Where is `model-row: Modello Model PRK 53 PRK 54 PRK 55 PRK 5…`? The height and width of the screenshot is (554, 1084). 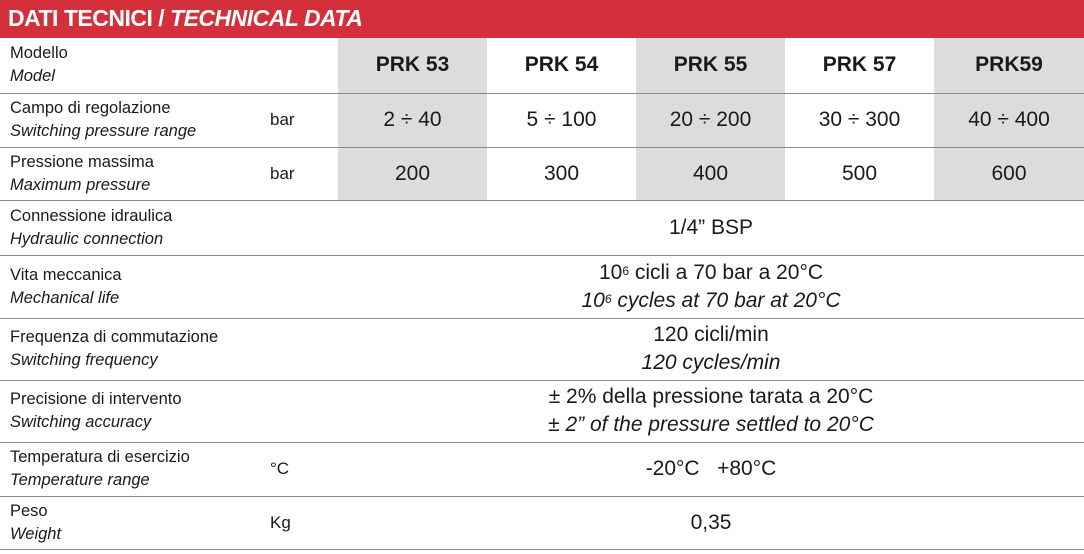
model-row: Modello Model PRK 53 PRK 54 PRK 55 PRK 5… is located at coordinates (542, 66).